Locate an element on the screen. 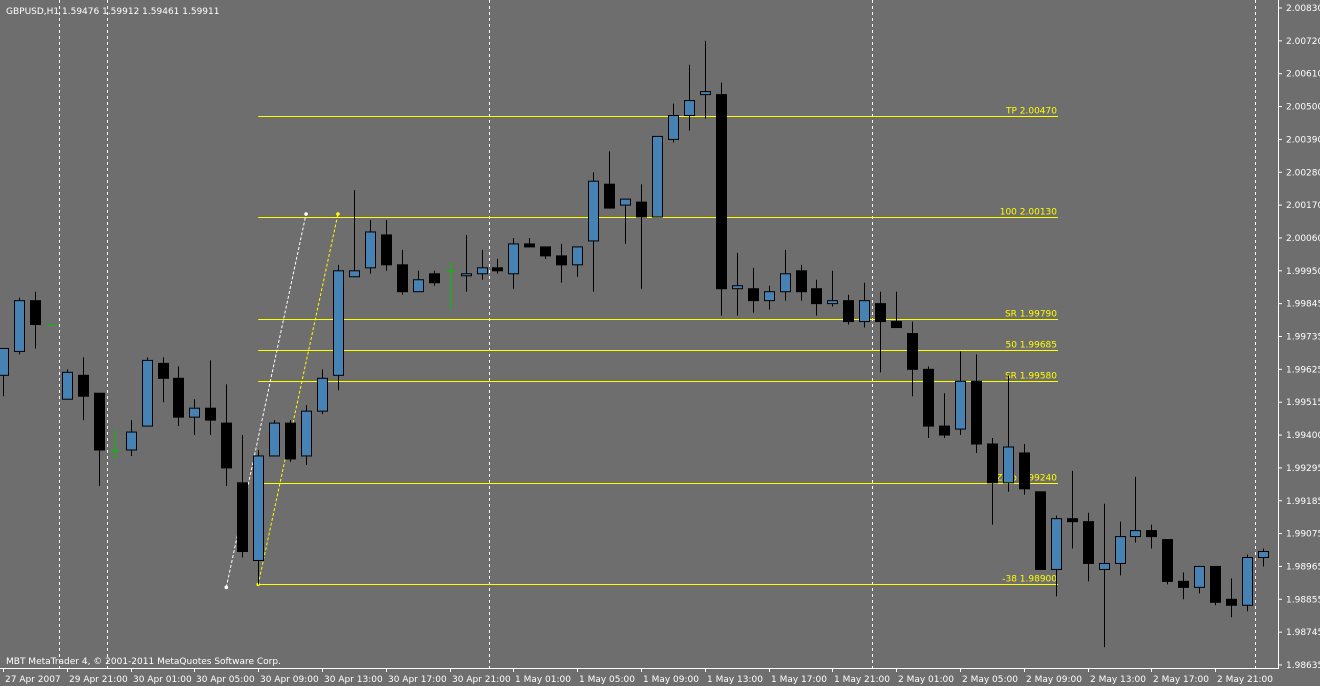 The width and height of the screenshot is (1320, 686). ytick-label: 1.99625 is located at coordinates (1303, 370).